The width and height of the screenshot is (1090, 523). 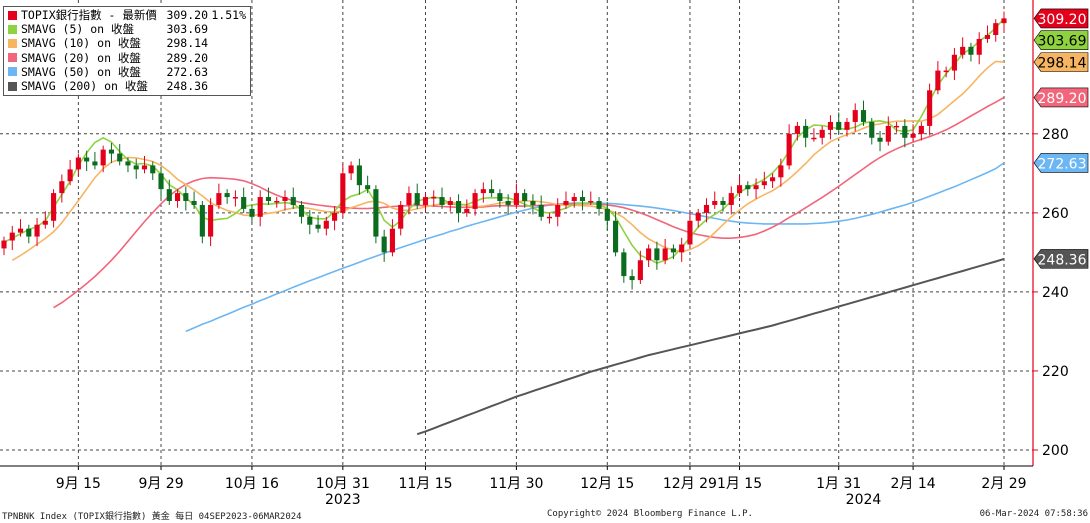 I want to click on legend-label: TOPIX銀行指數 - 最新價, so click(x=89, y=15).